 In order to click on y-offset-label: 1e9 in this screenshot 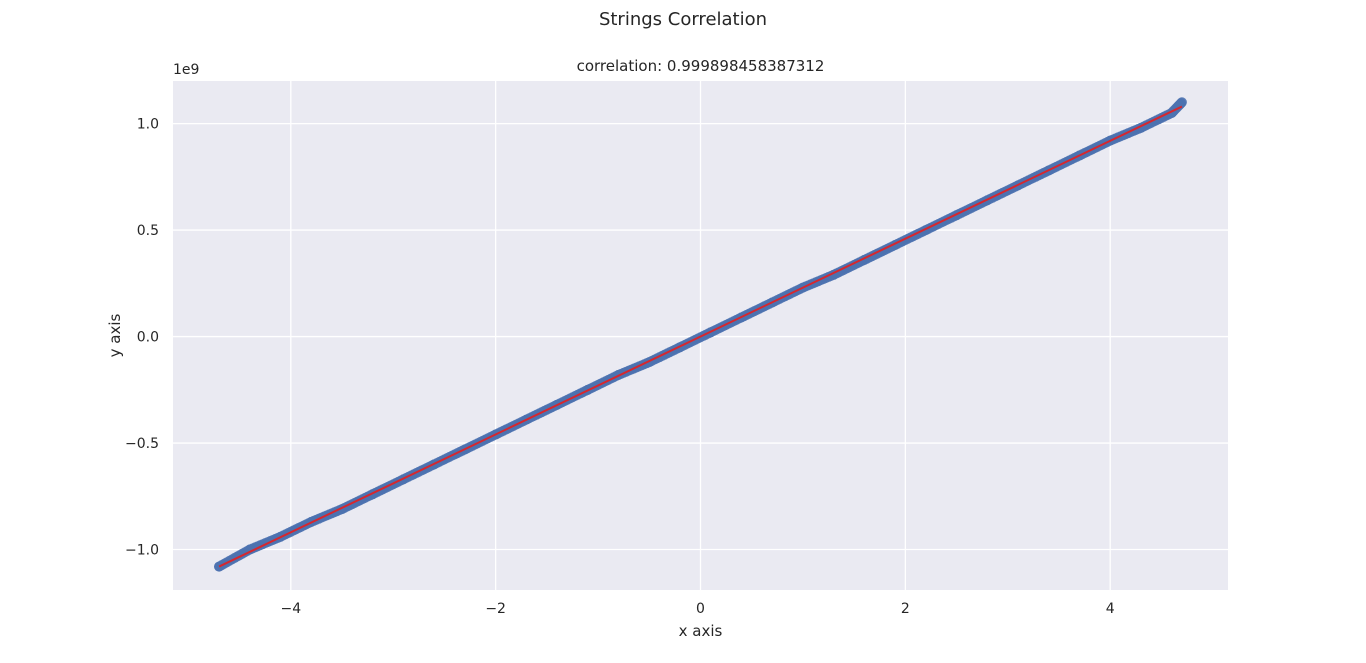, I will do `click(186, 70)`.